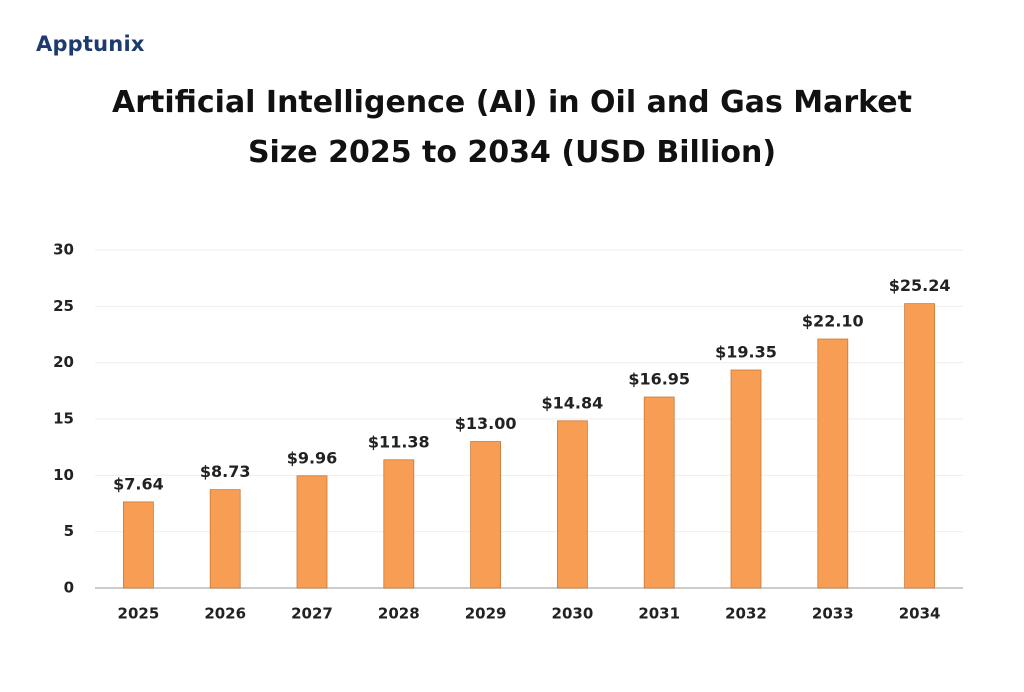 This screenshot has width=1024, height=692. I want to click on x-tick-label: 2033, so click(833, 614).